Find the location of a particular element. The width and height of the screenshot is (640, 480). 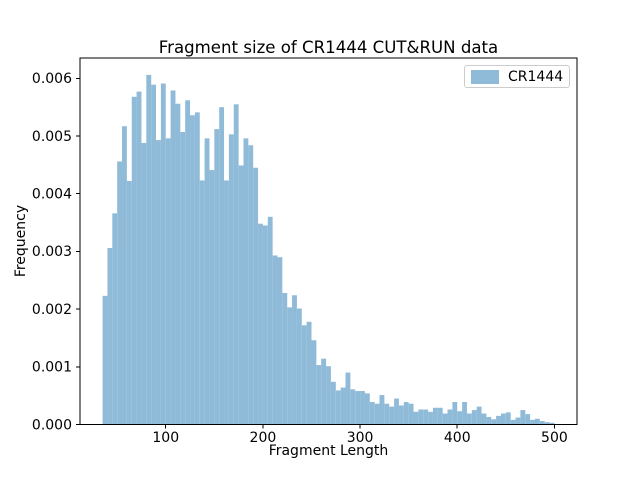

x-axis-ticks: 100 200 300 400 500 is located at coordinates (360, 435).